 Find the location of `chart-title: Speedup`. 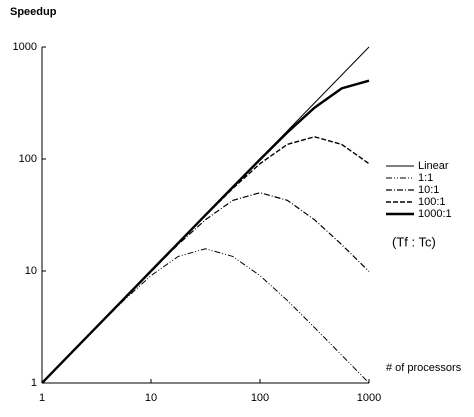

chart-title: Speedup is located at coordinates (33, 12).